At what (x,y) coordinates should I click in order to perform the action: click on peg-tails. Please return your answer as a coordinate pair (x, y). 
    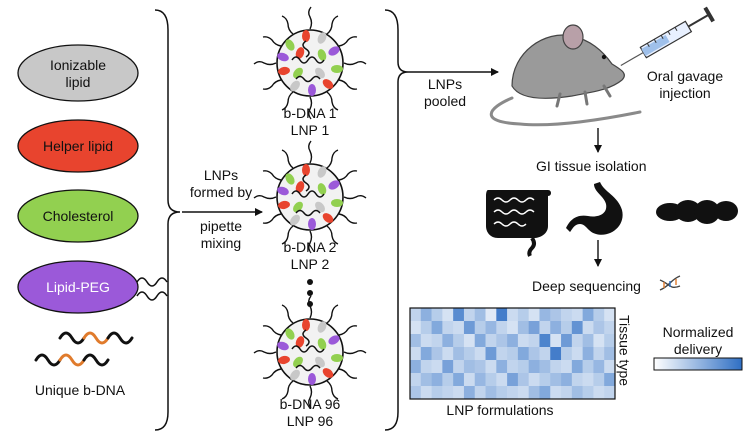
    Looking at the image, I should click on (152, 289).